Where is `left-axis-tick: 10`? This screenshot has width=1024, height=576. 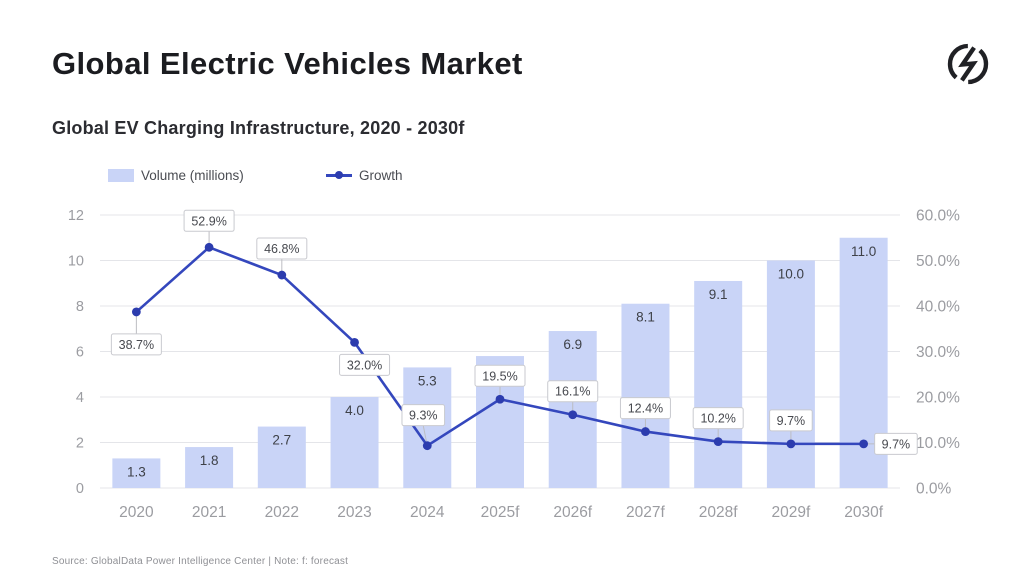 left-axis-tick: 10 is located at coordinates (76, 262).